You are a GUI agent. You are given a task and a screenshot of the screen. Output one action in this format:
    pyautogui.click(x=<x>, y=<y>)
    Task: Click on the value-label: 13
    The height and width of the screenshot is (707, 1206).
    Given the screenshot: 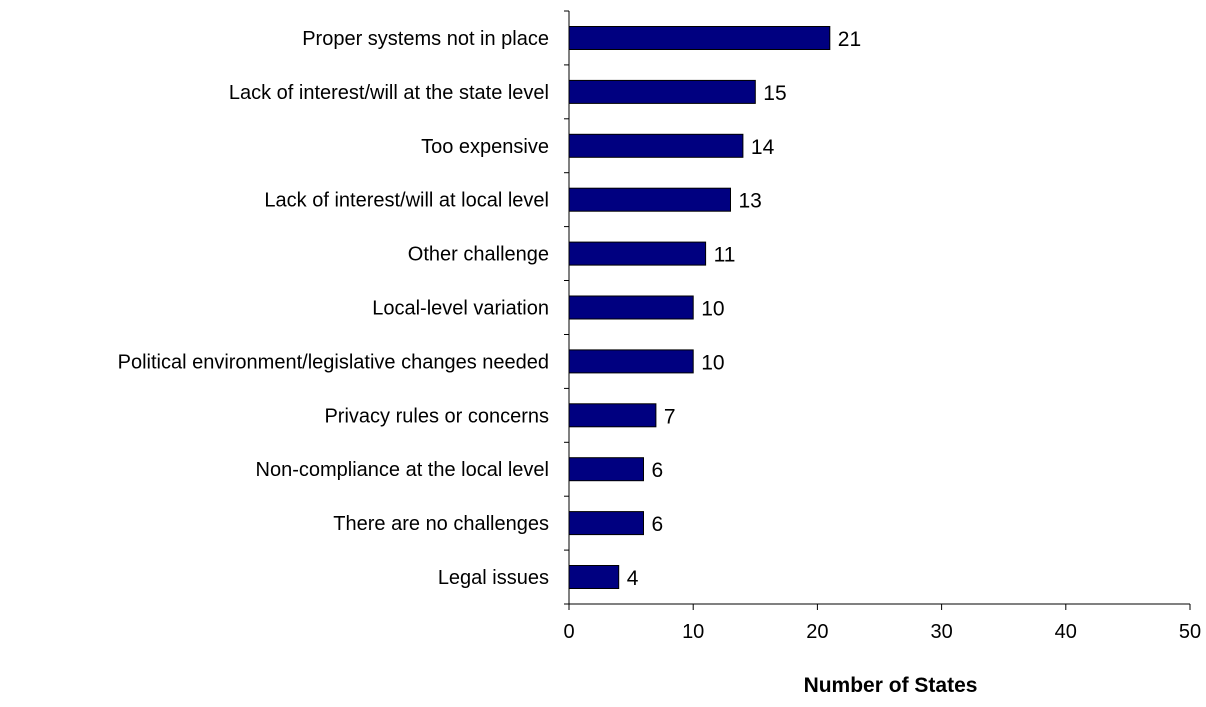 What is the action you would take?
    pyautogui.click(x=750, y=201)
    